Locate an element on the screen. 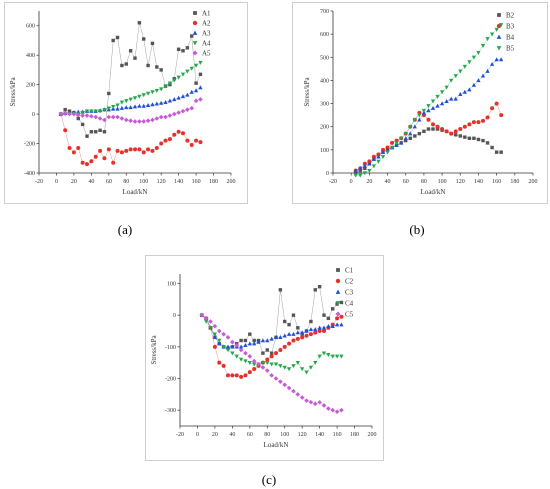  y-tick-label: 200 is located at coordinates (30, 86).